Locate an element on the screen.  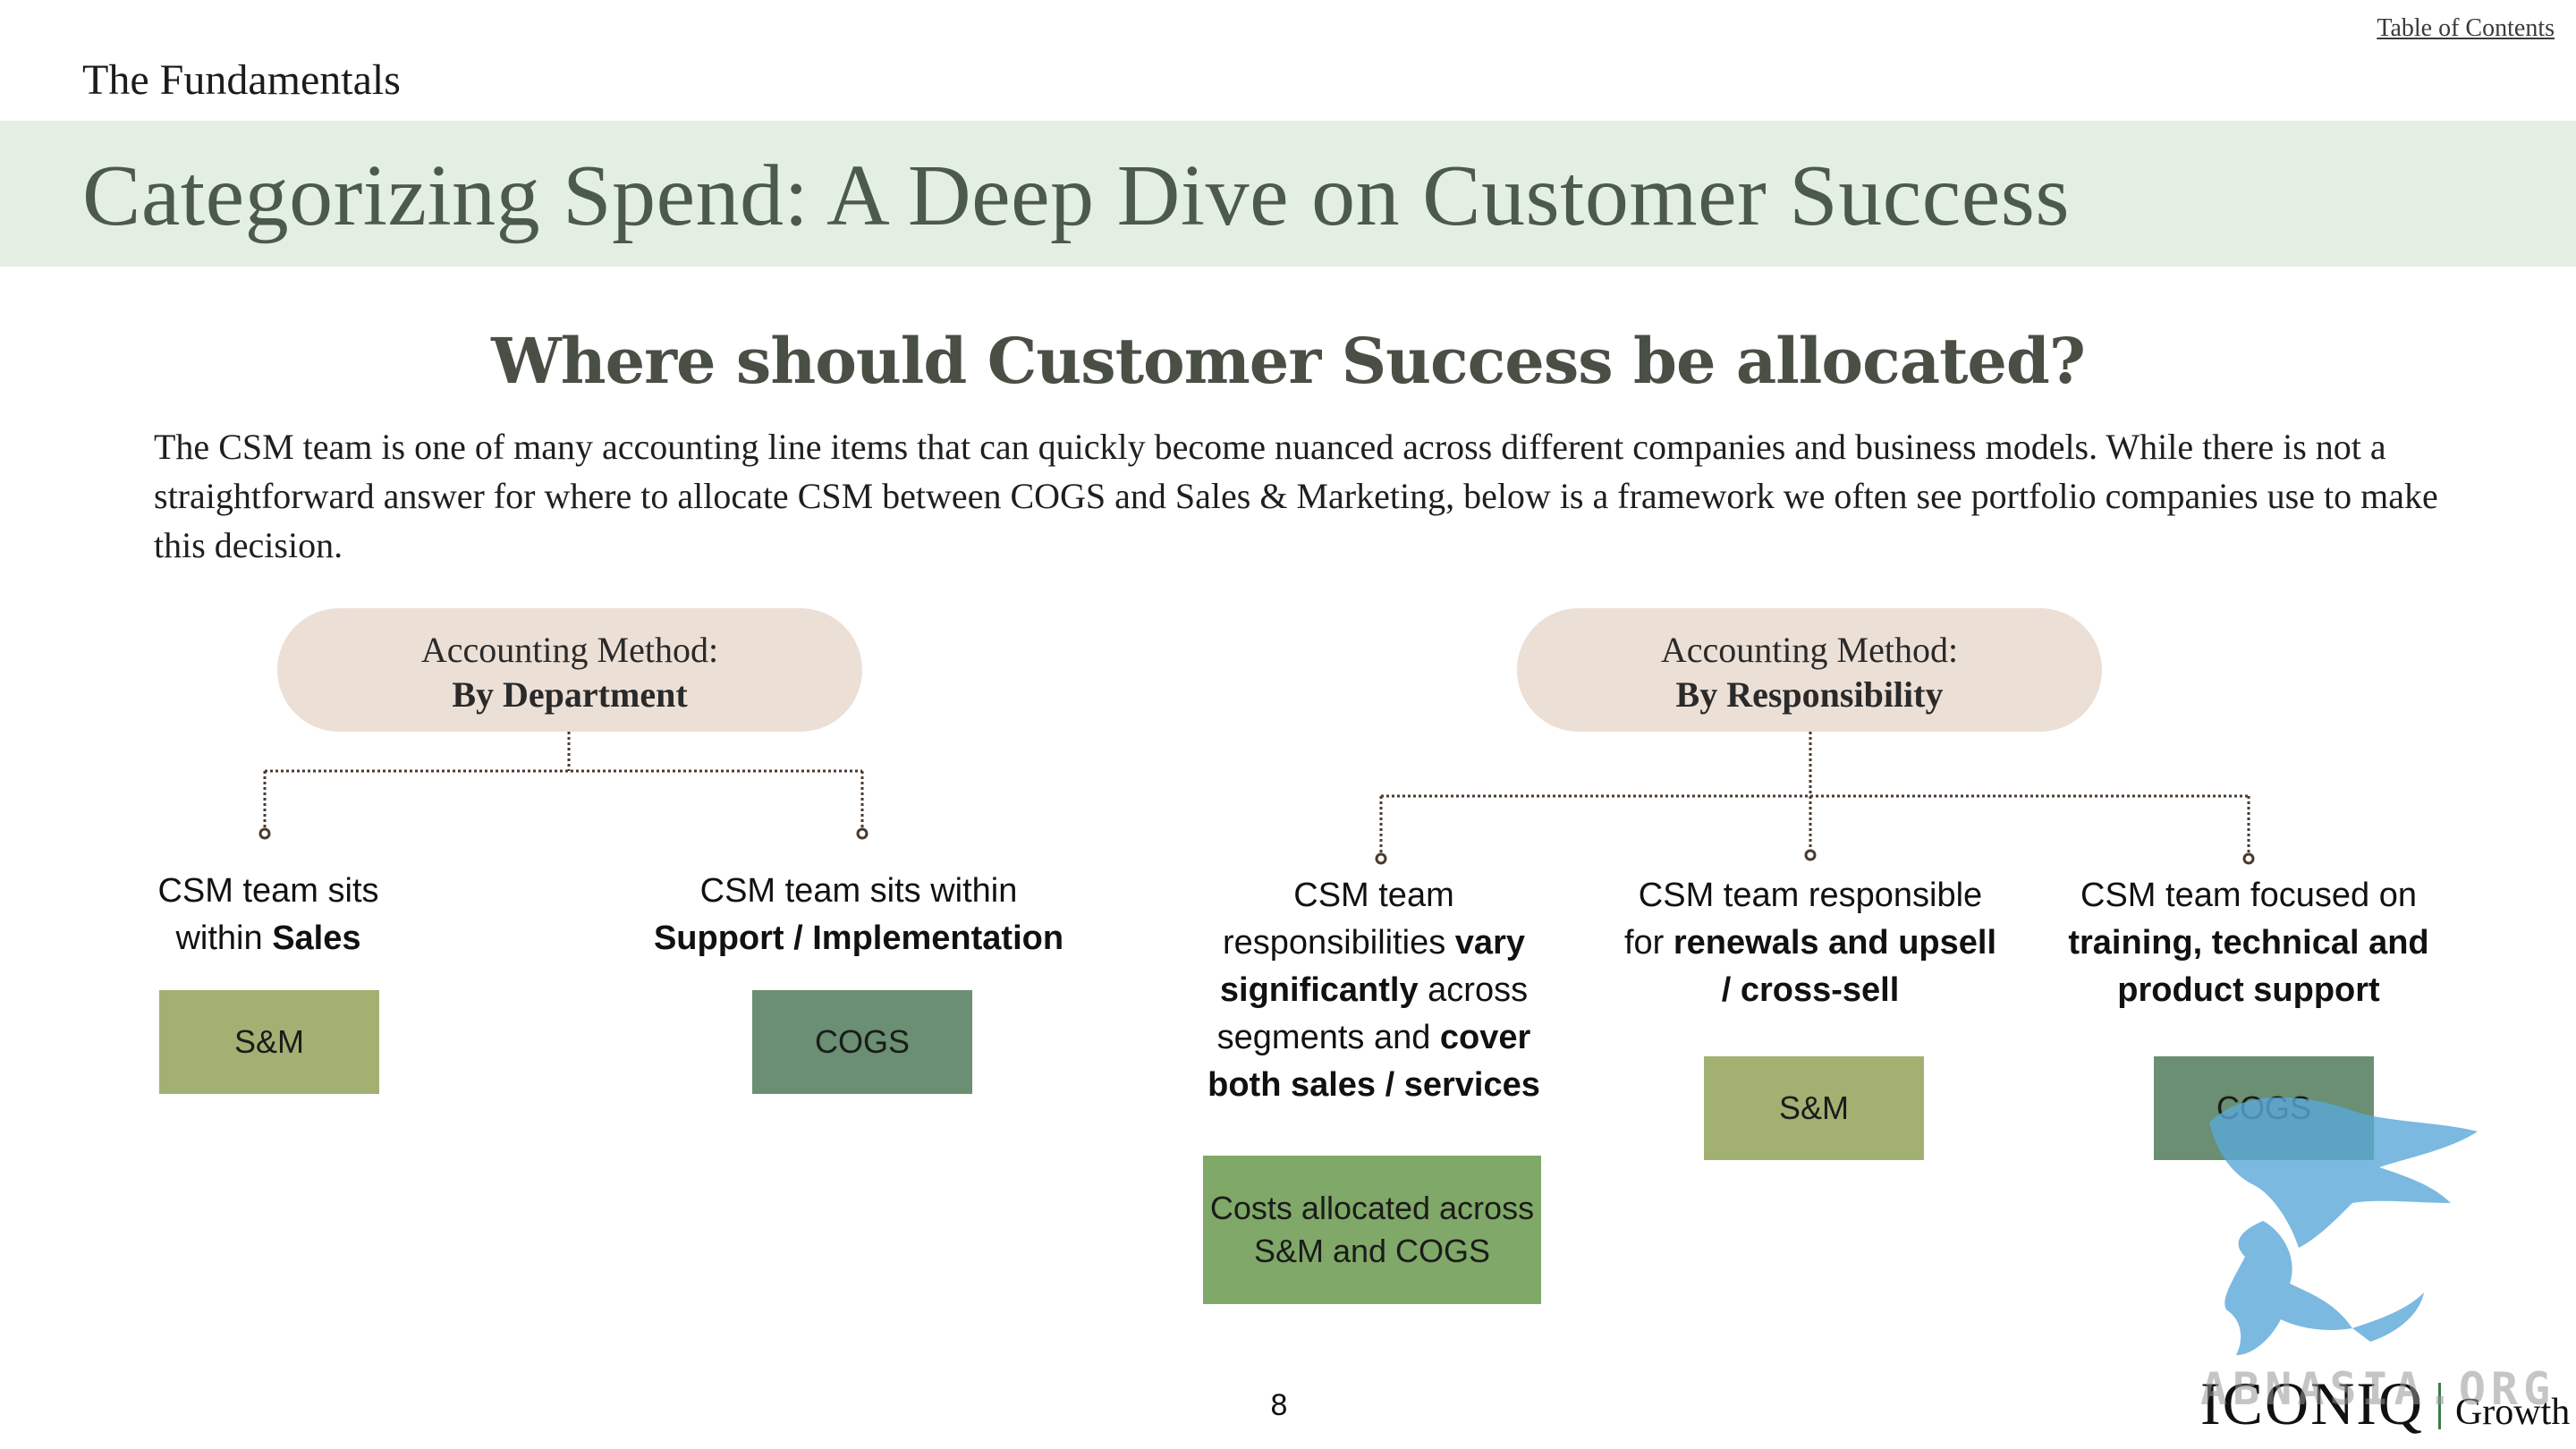
griffin-watermark-icon is located at coordinates (2343, 1226).